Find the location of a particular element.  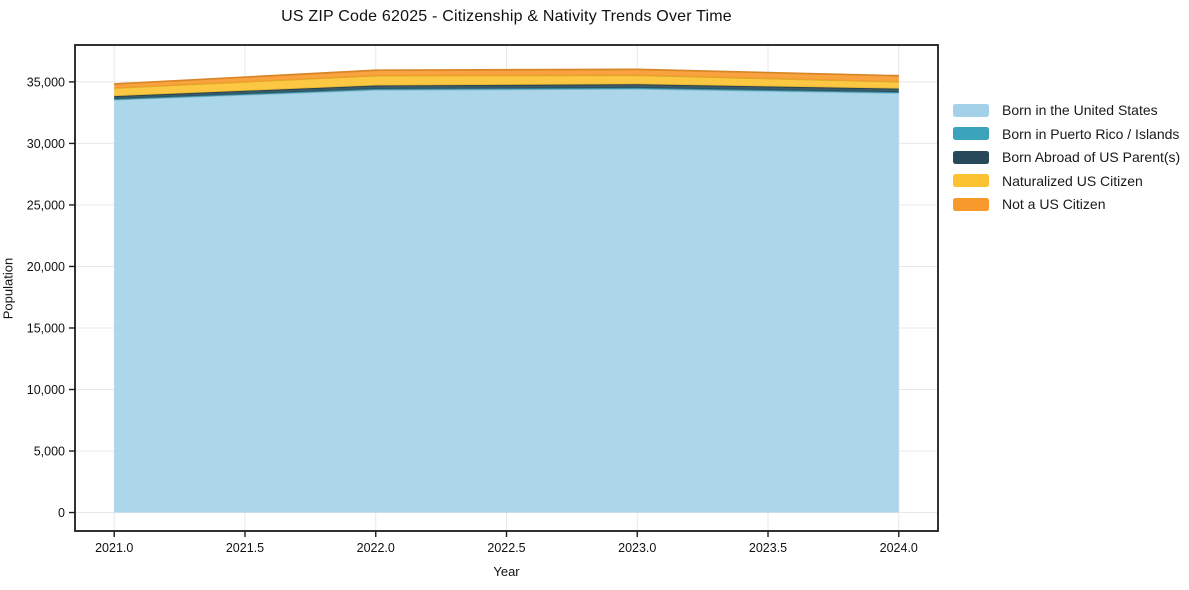

legend-item-born-pr: Born in Puerto Rico / Islands is located at coordinates (1066, 134).